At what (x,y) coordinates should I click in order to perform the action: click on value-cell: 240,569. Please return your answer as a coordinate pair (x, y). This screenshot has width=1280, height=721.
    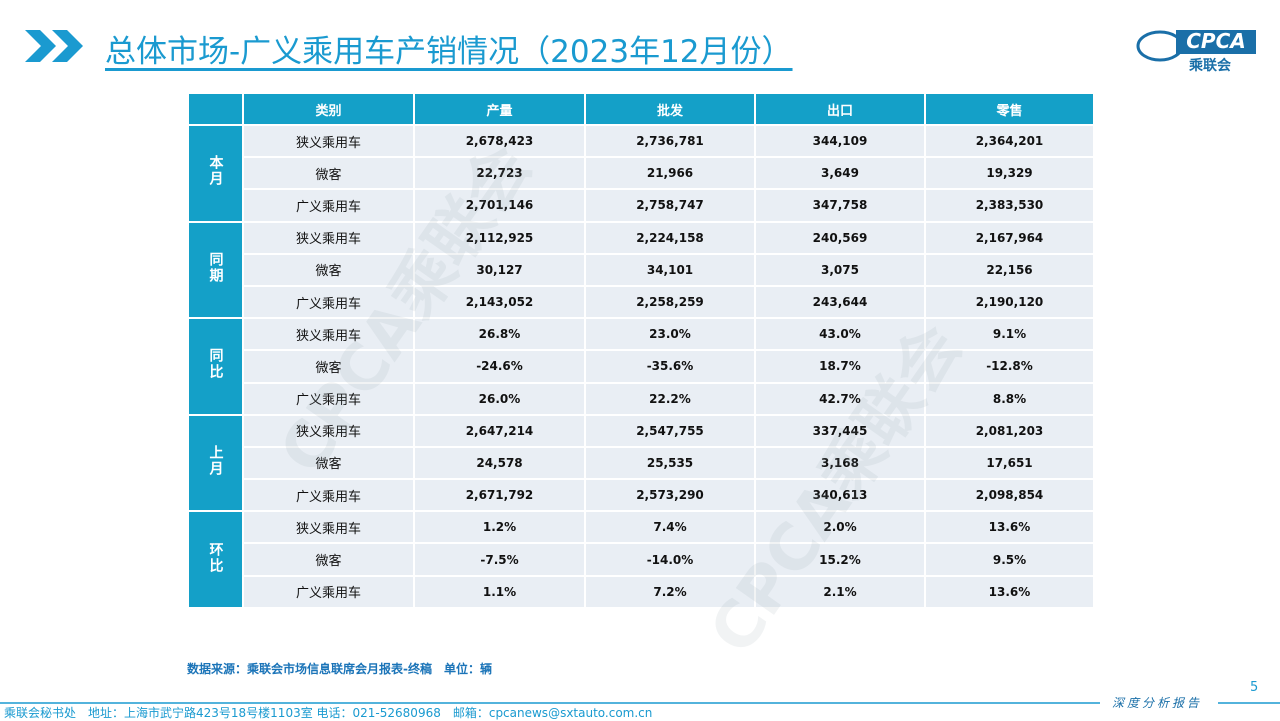
    Looking at the image, I should click on (840, 237).